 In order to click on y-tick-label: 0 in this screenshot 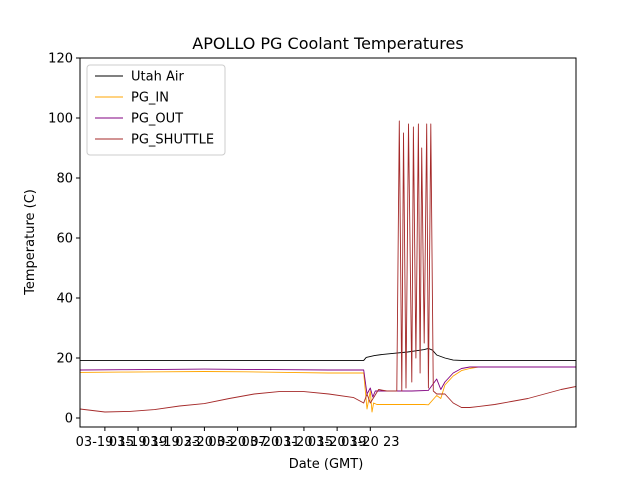, I will do `click(69, 419)`.